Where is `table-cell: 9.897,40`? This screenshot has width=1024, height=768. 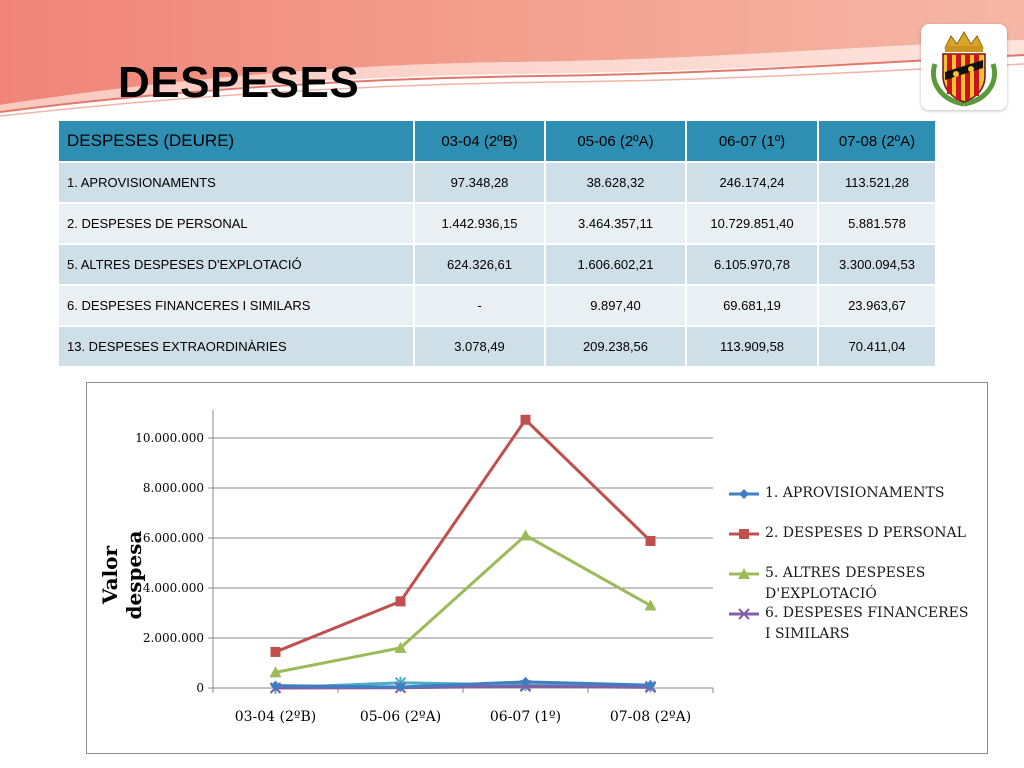 table-cell: 9.897,40 is located at coordinates (615, 305).